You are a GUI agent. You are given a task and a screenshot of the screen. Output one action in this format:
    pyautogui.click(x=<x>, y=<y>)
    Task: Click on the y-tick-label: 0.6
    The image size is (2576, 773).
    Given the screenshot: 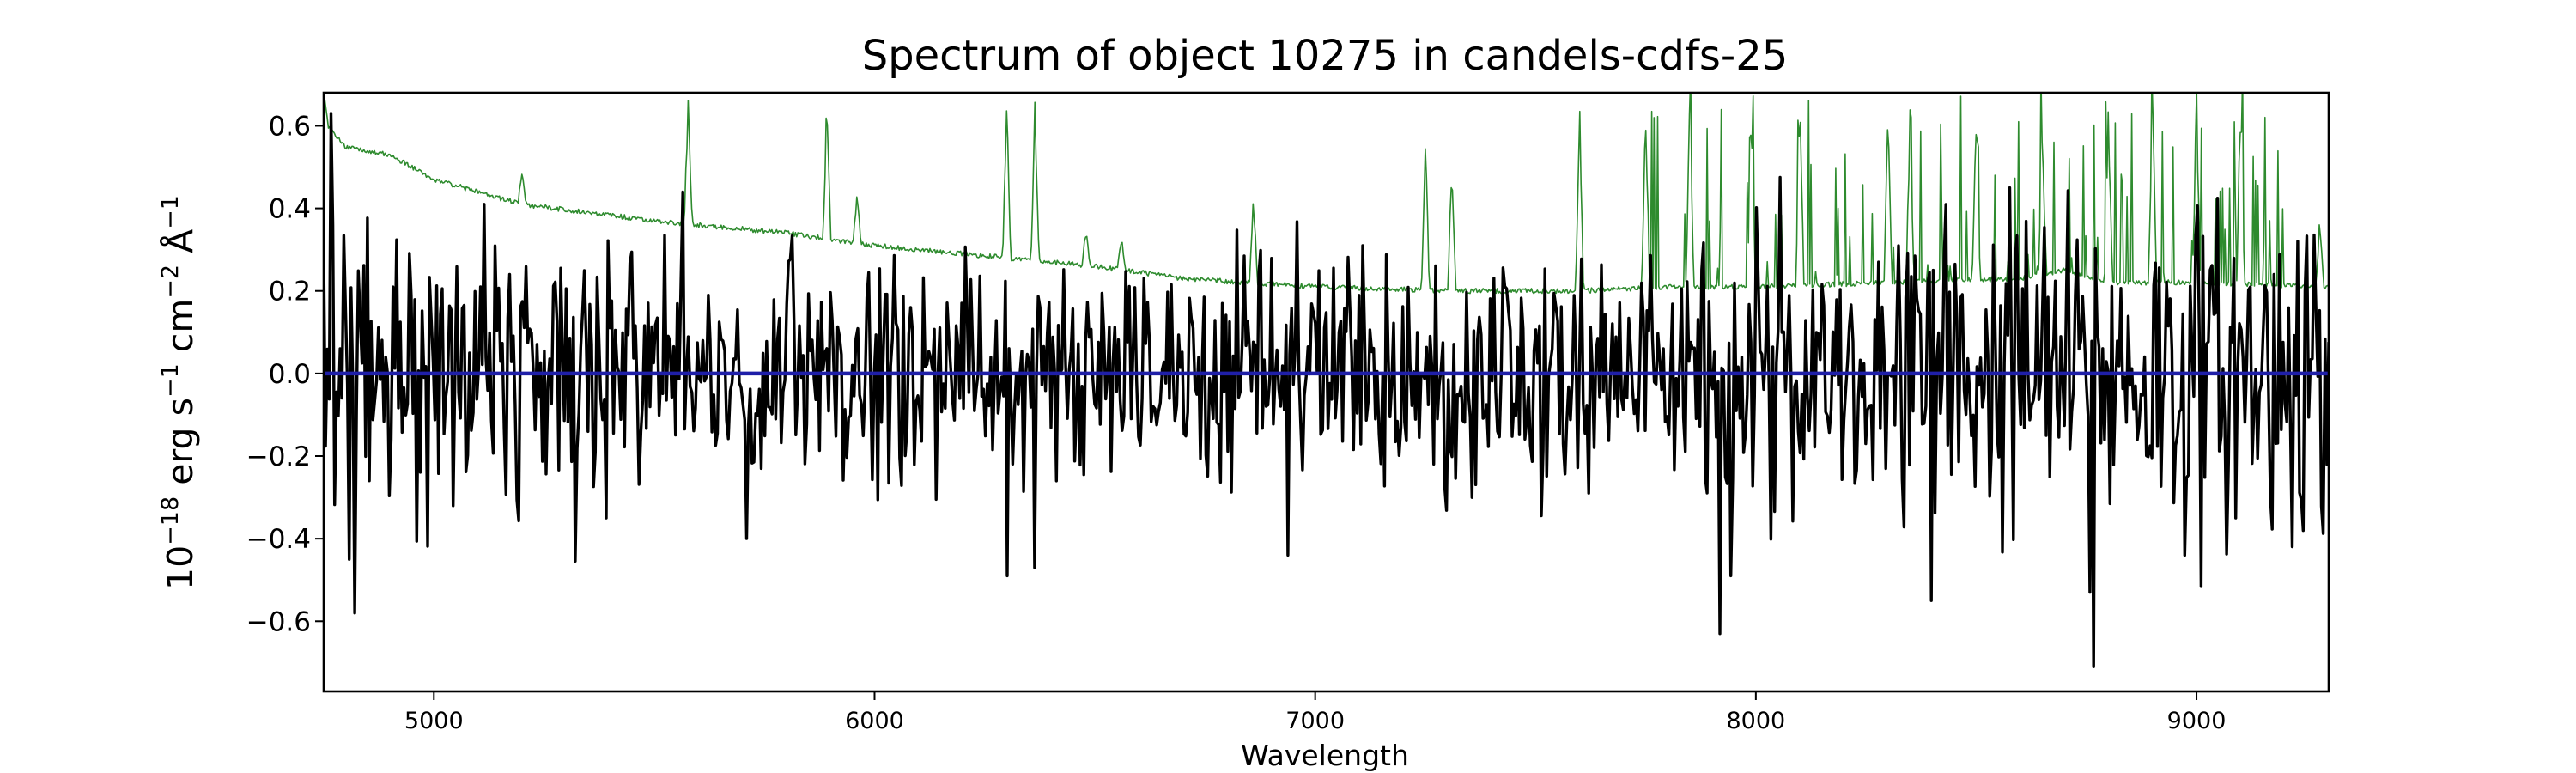 What is the action you would take?
    pyautogui.click(x=290, y=126)
    